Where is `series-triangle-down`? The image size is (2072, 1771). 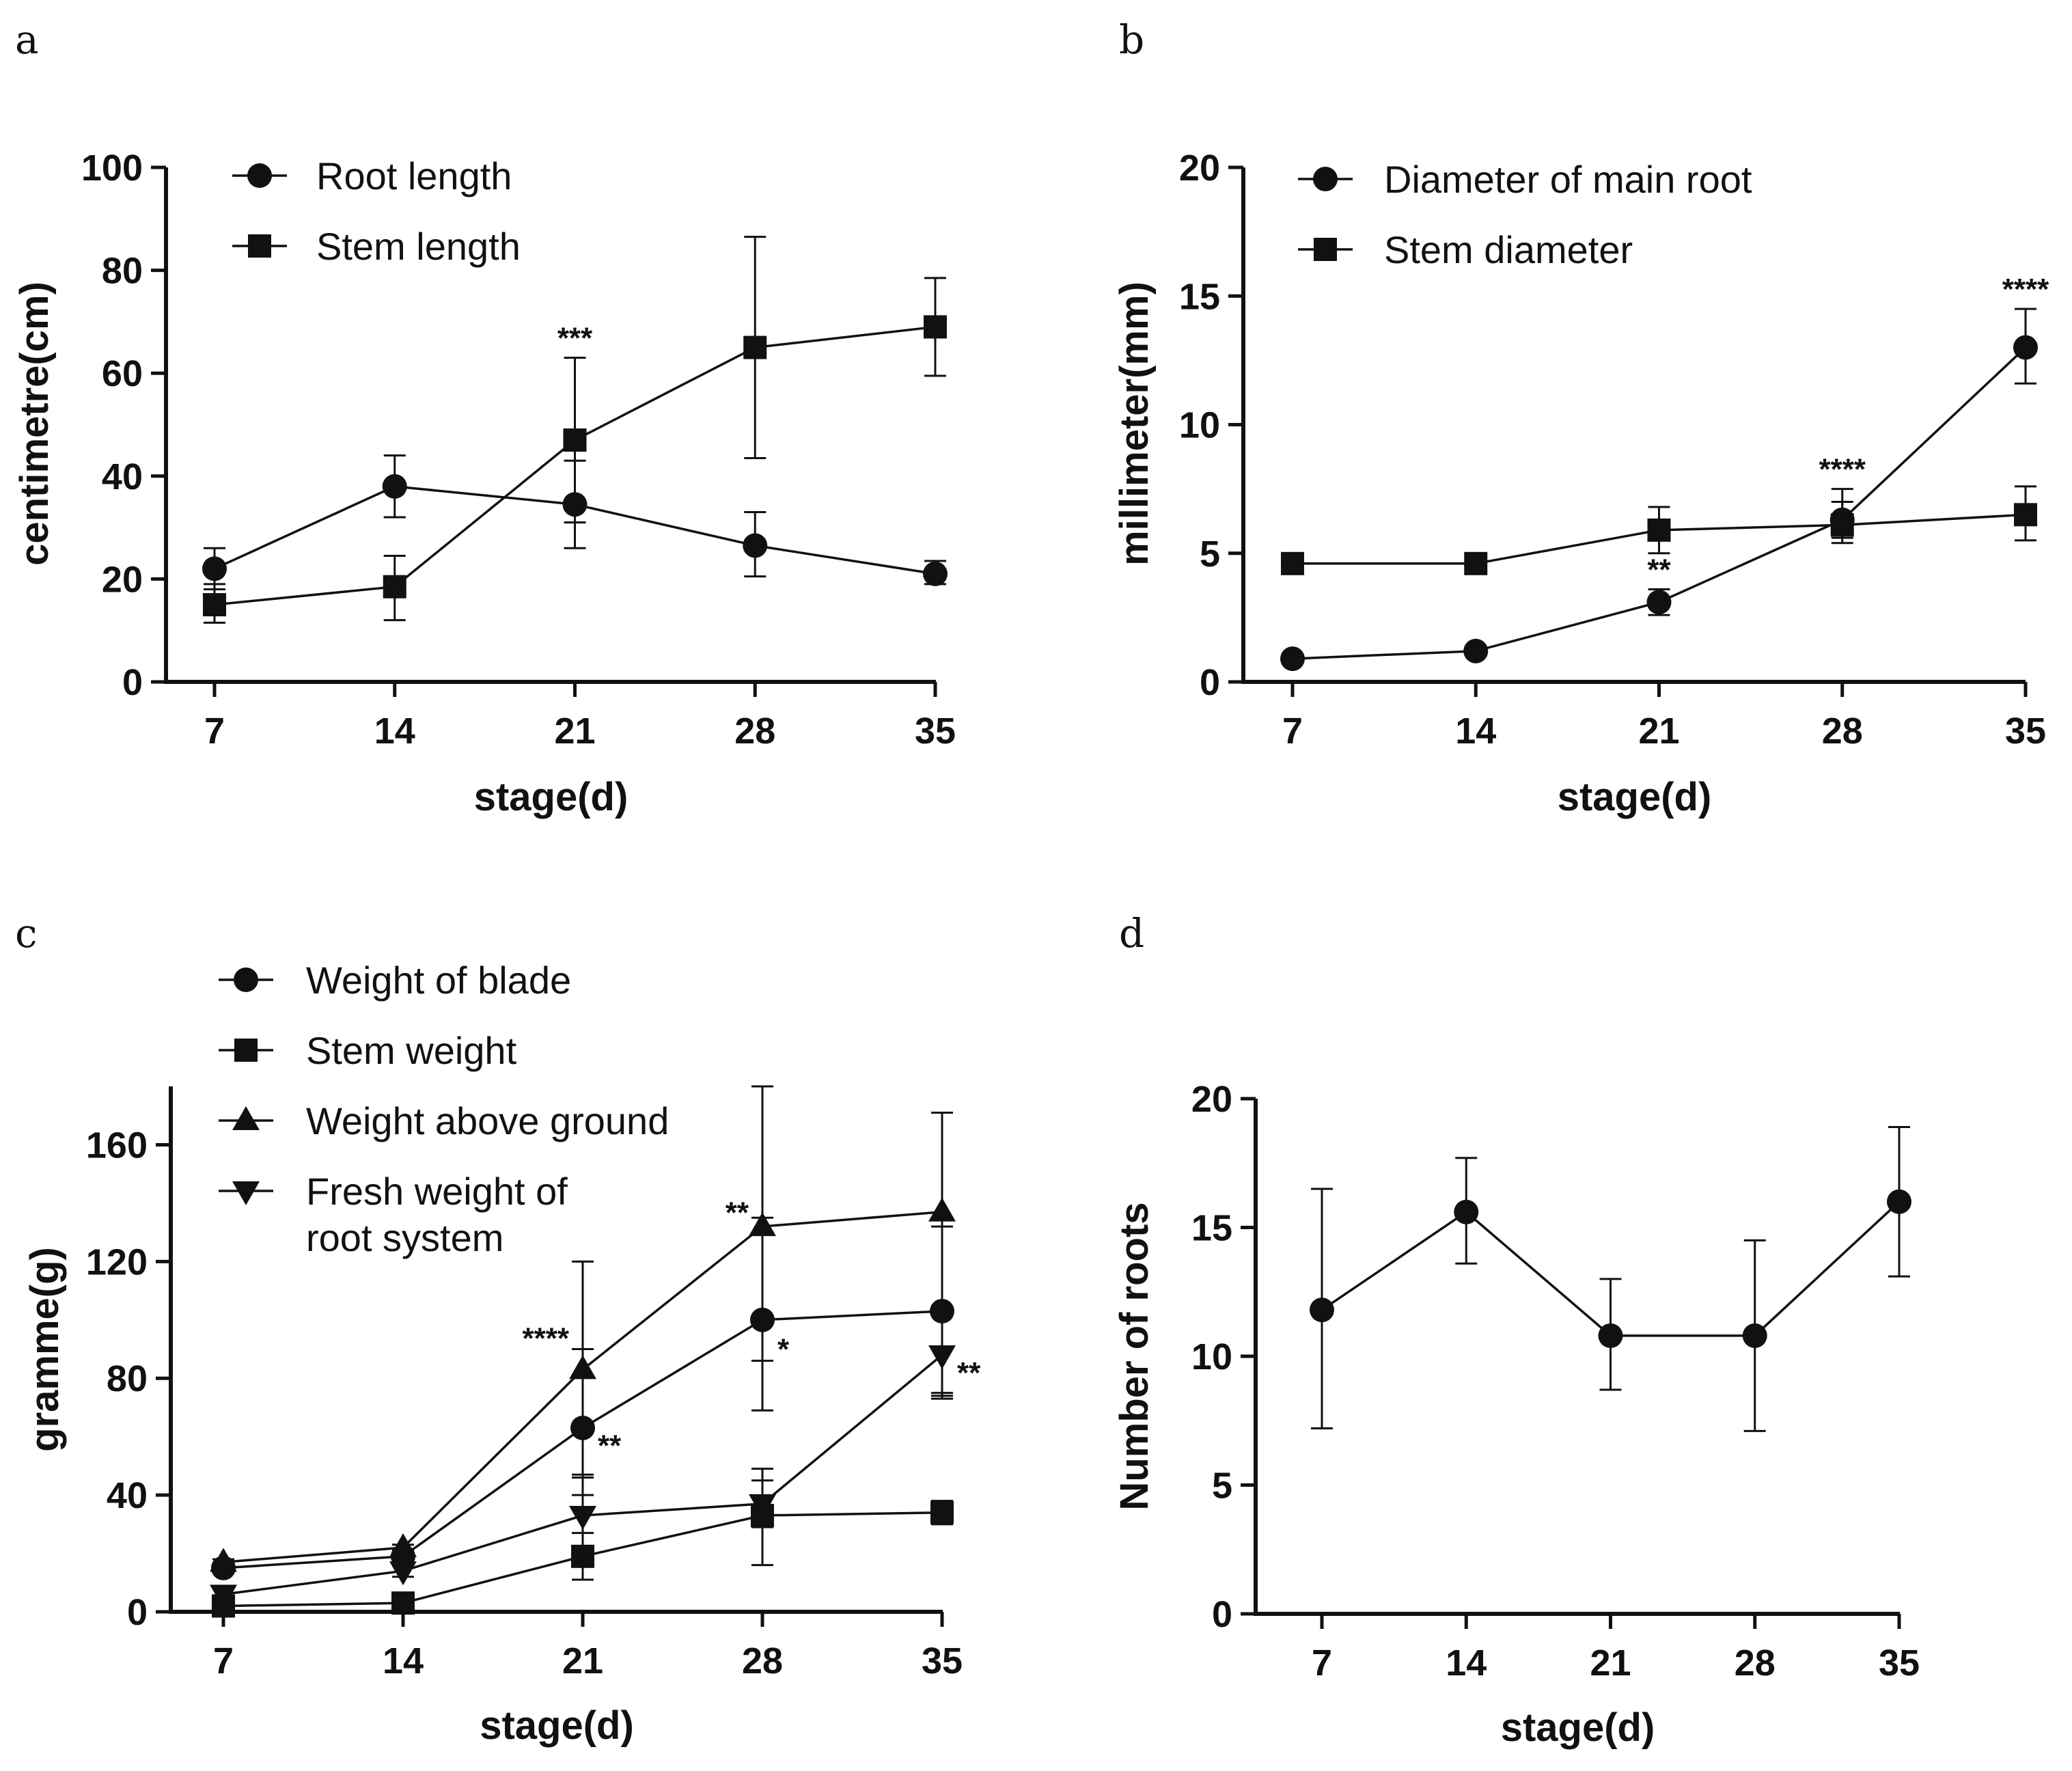 series-triangle-down is located at coordinates (583, 1461).